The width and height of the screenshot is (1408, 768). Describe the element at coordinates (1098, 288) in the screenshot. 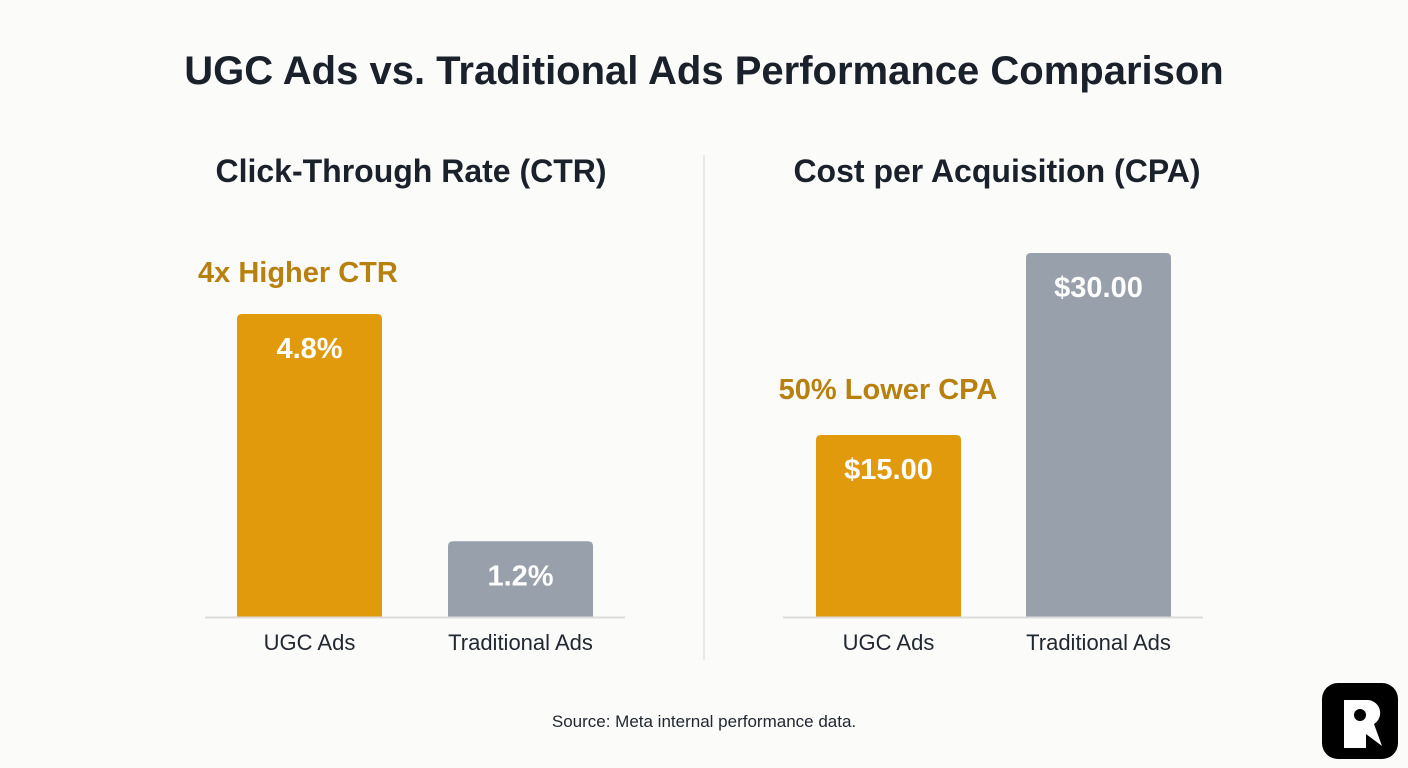

I see `bar-value-label: $30.00` at that location.